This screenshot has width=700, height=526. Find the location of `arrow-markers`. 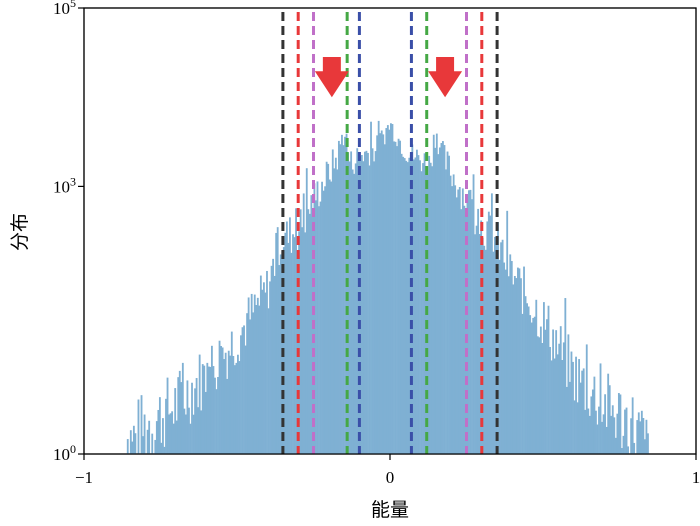

arrow-markers is located at coordinates (388, 77).